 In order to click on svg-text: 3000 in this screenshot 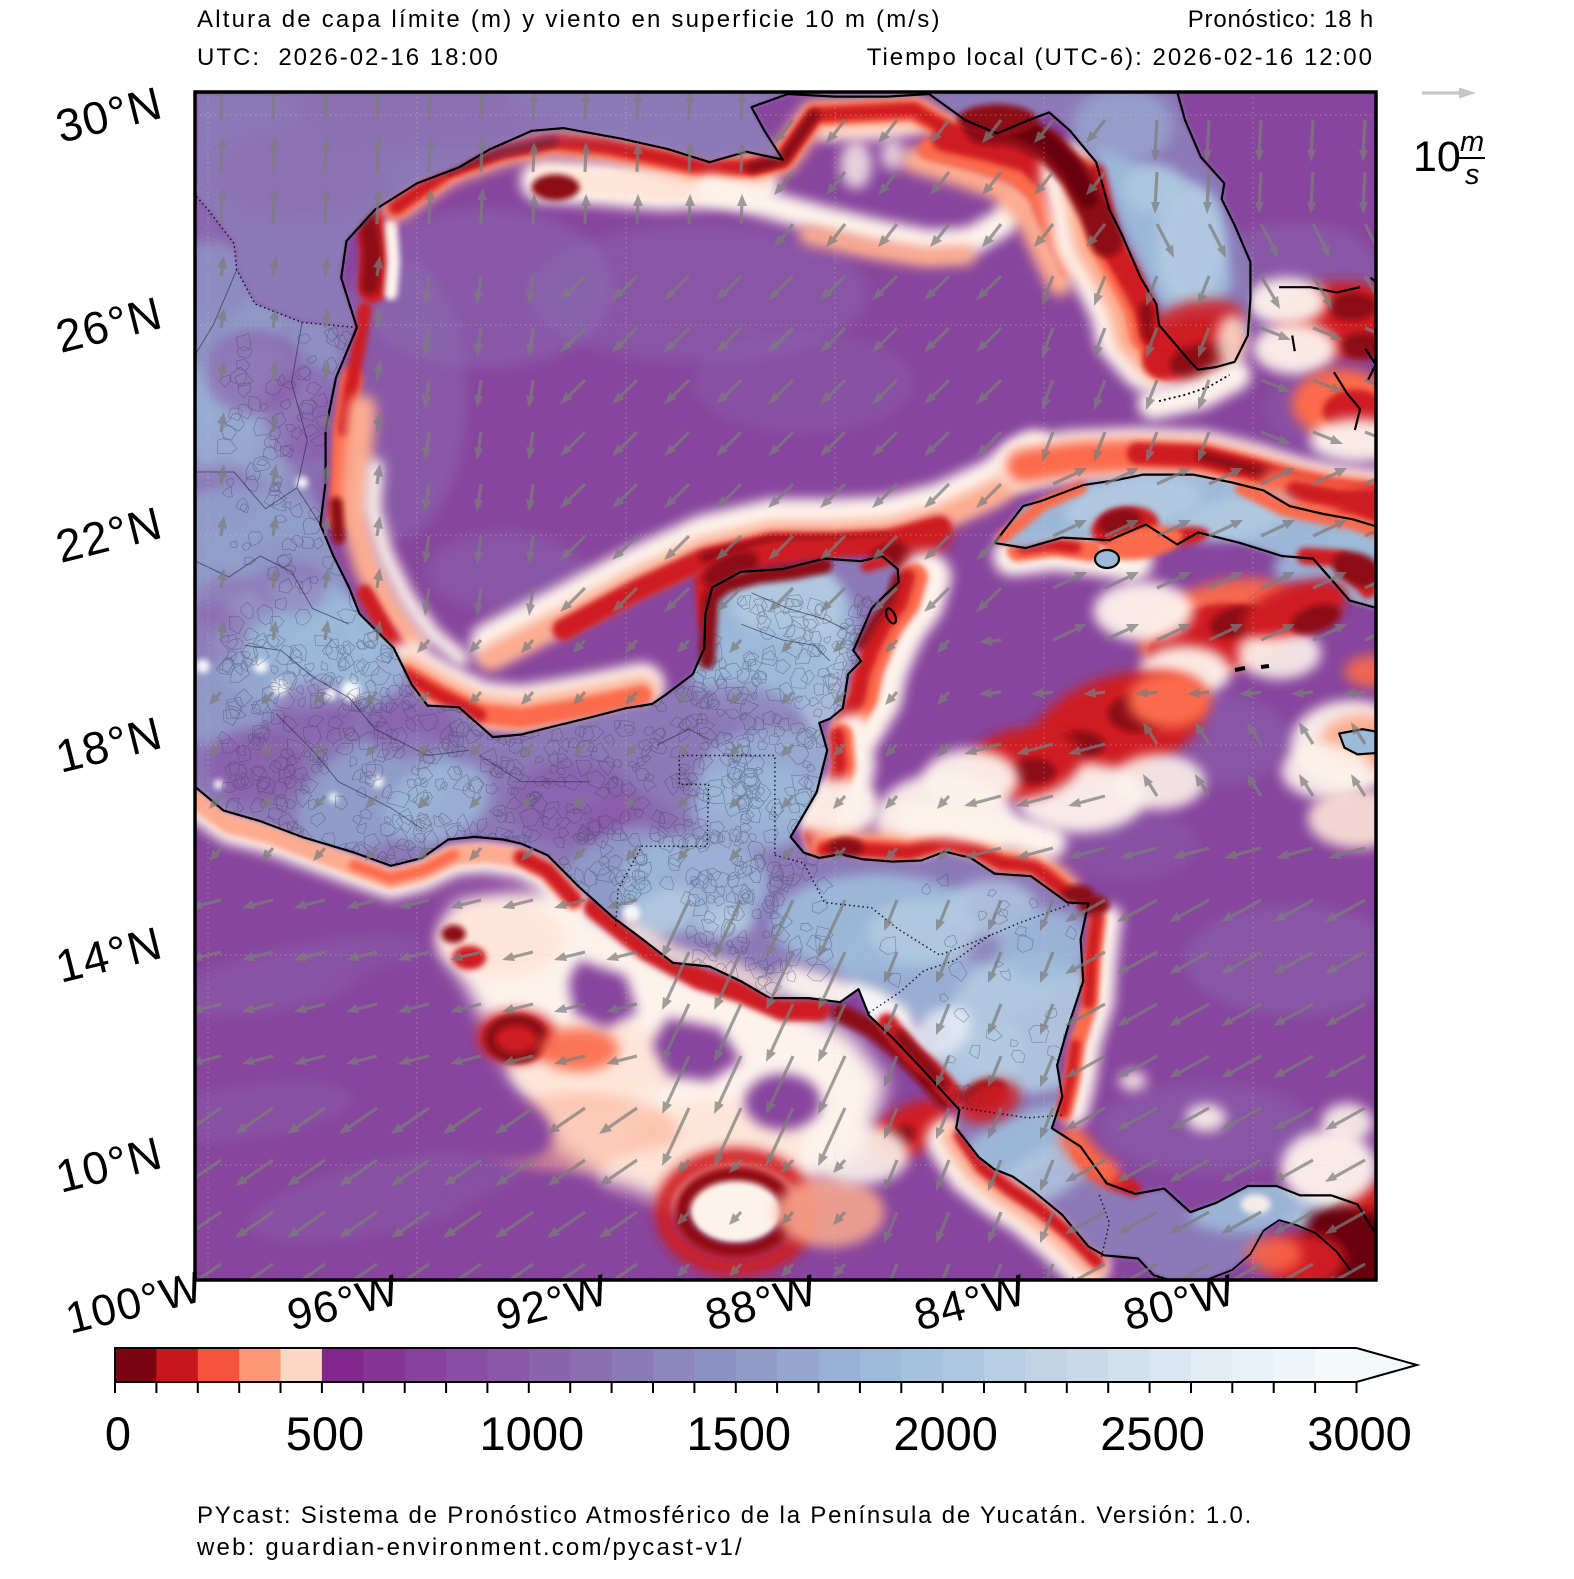, I will do `click(1359, 1433)`.